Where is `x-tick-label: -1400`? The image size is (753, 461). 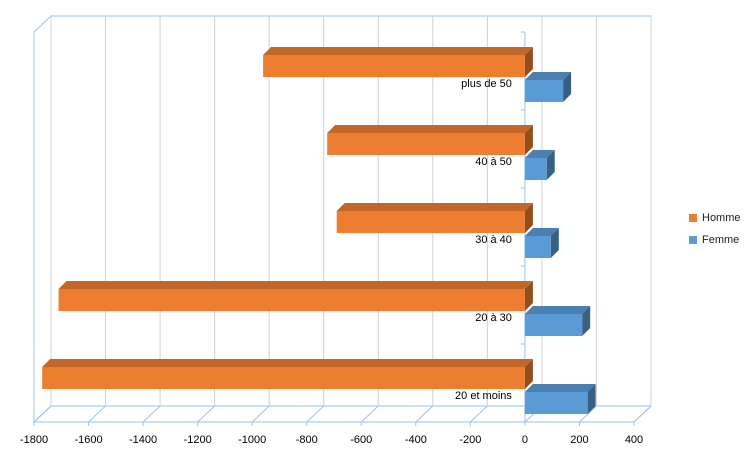
x-tick-label: -1400 is located at coordinates (143, 440).